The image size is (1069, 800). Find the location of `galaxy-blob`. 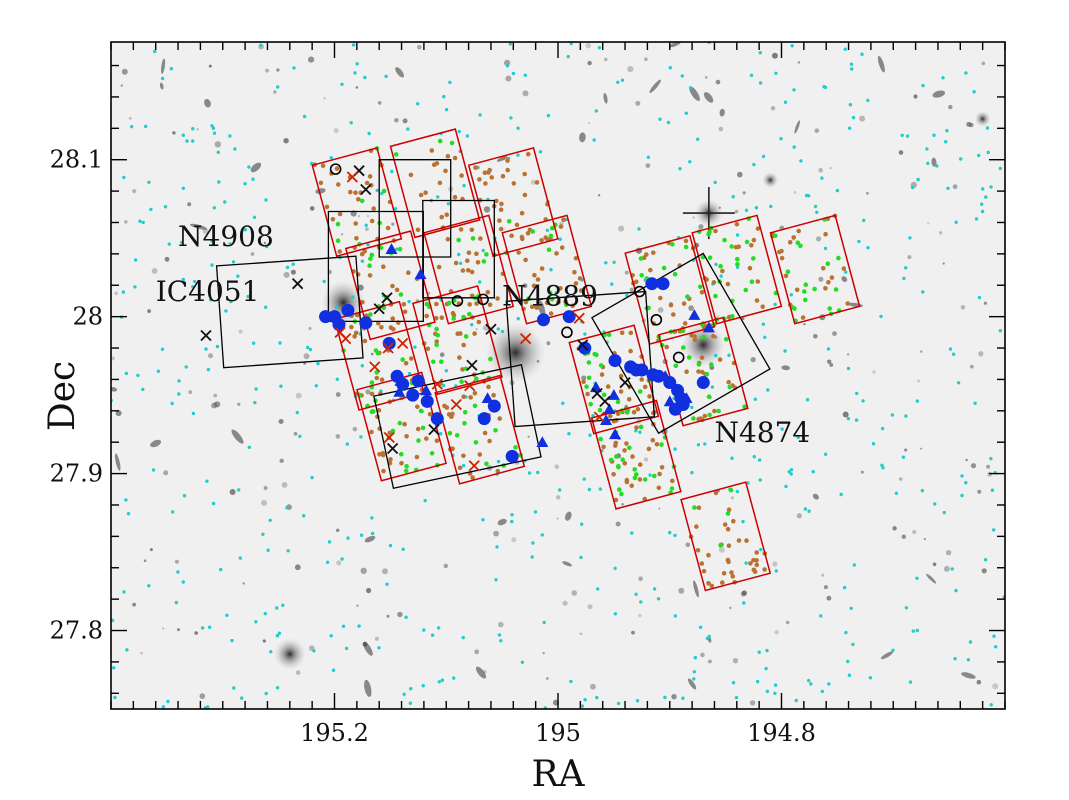

galaxy-blob is located at coordinates (289, 654).